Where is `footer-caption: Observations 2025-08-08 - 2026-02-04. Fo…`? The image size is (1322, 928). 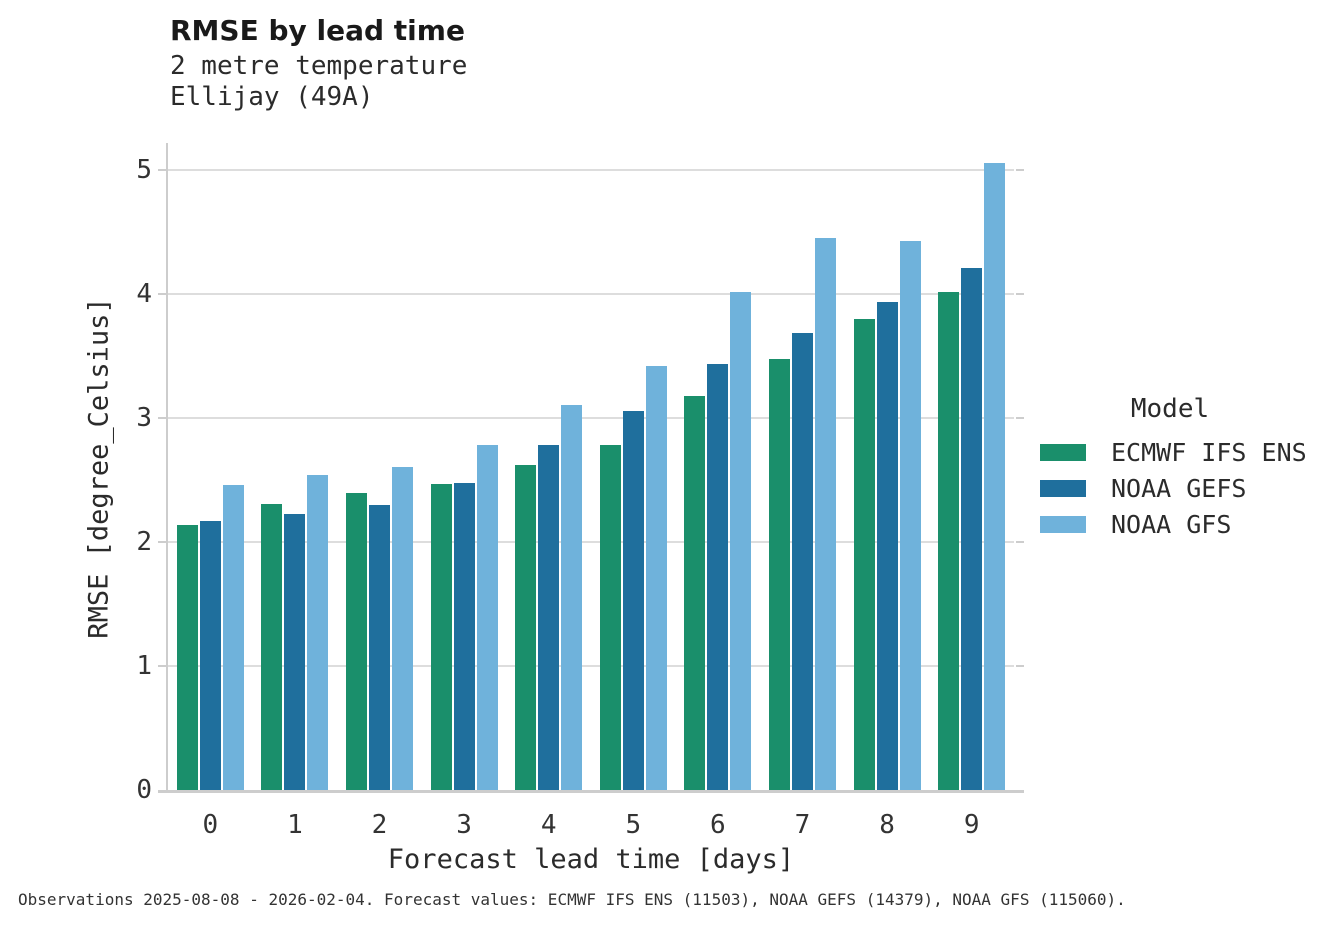 footer-caption: Observations 2025-08-08 - 2026-02-04. Fo… is located at coordinates (572, 899).